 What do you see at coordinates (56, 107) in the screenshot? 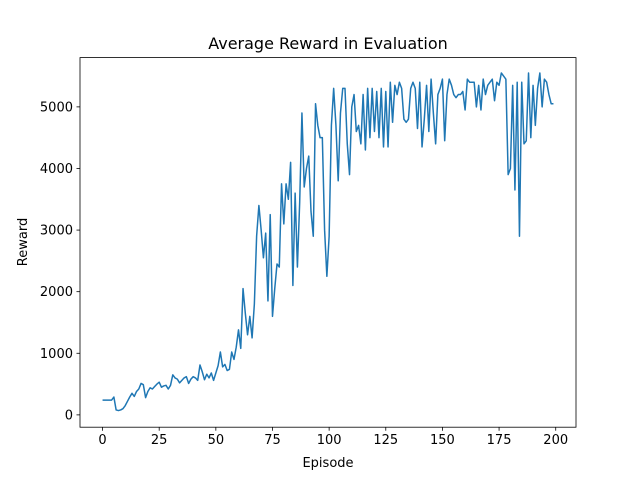
I see `y-tick-label: 5000` at bounding box center [56, 107].